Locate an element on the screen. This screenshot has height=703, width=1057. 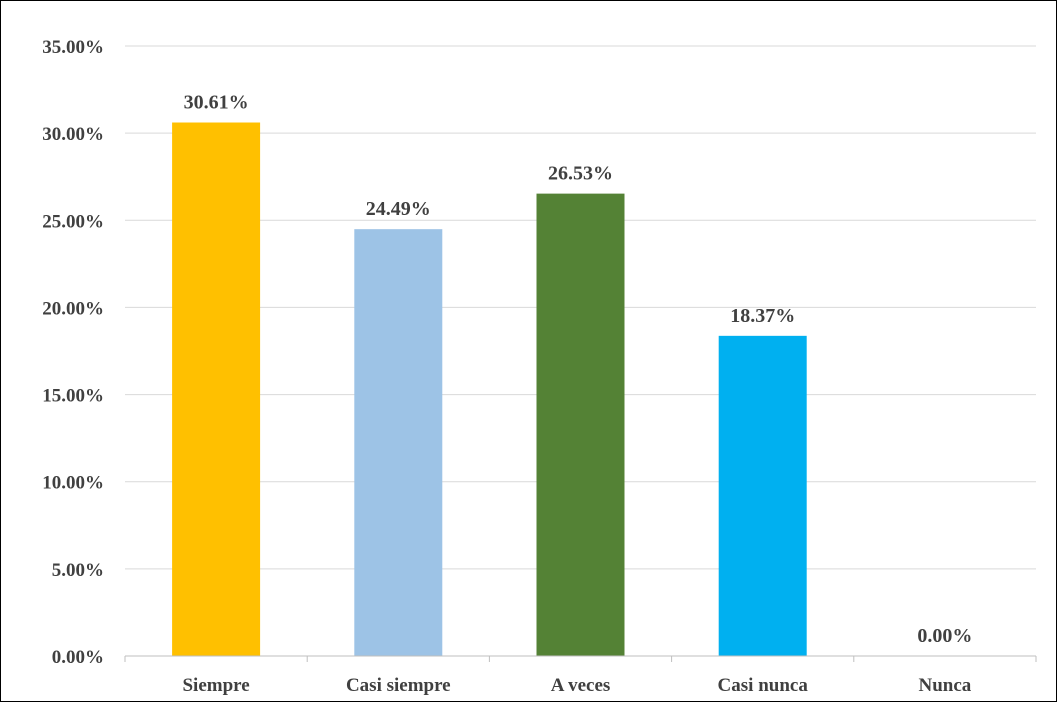
data-label: 24.49% is located at coordinates (398, 209).